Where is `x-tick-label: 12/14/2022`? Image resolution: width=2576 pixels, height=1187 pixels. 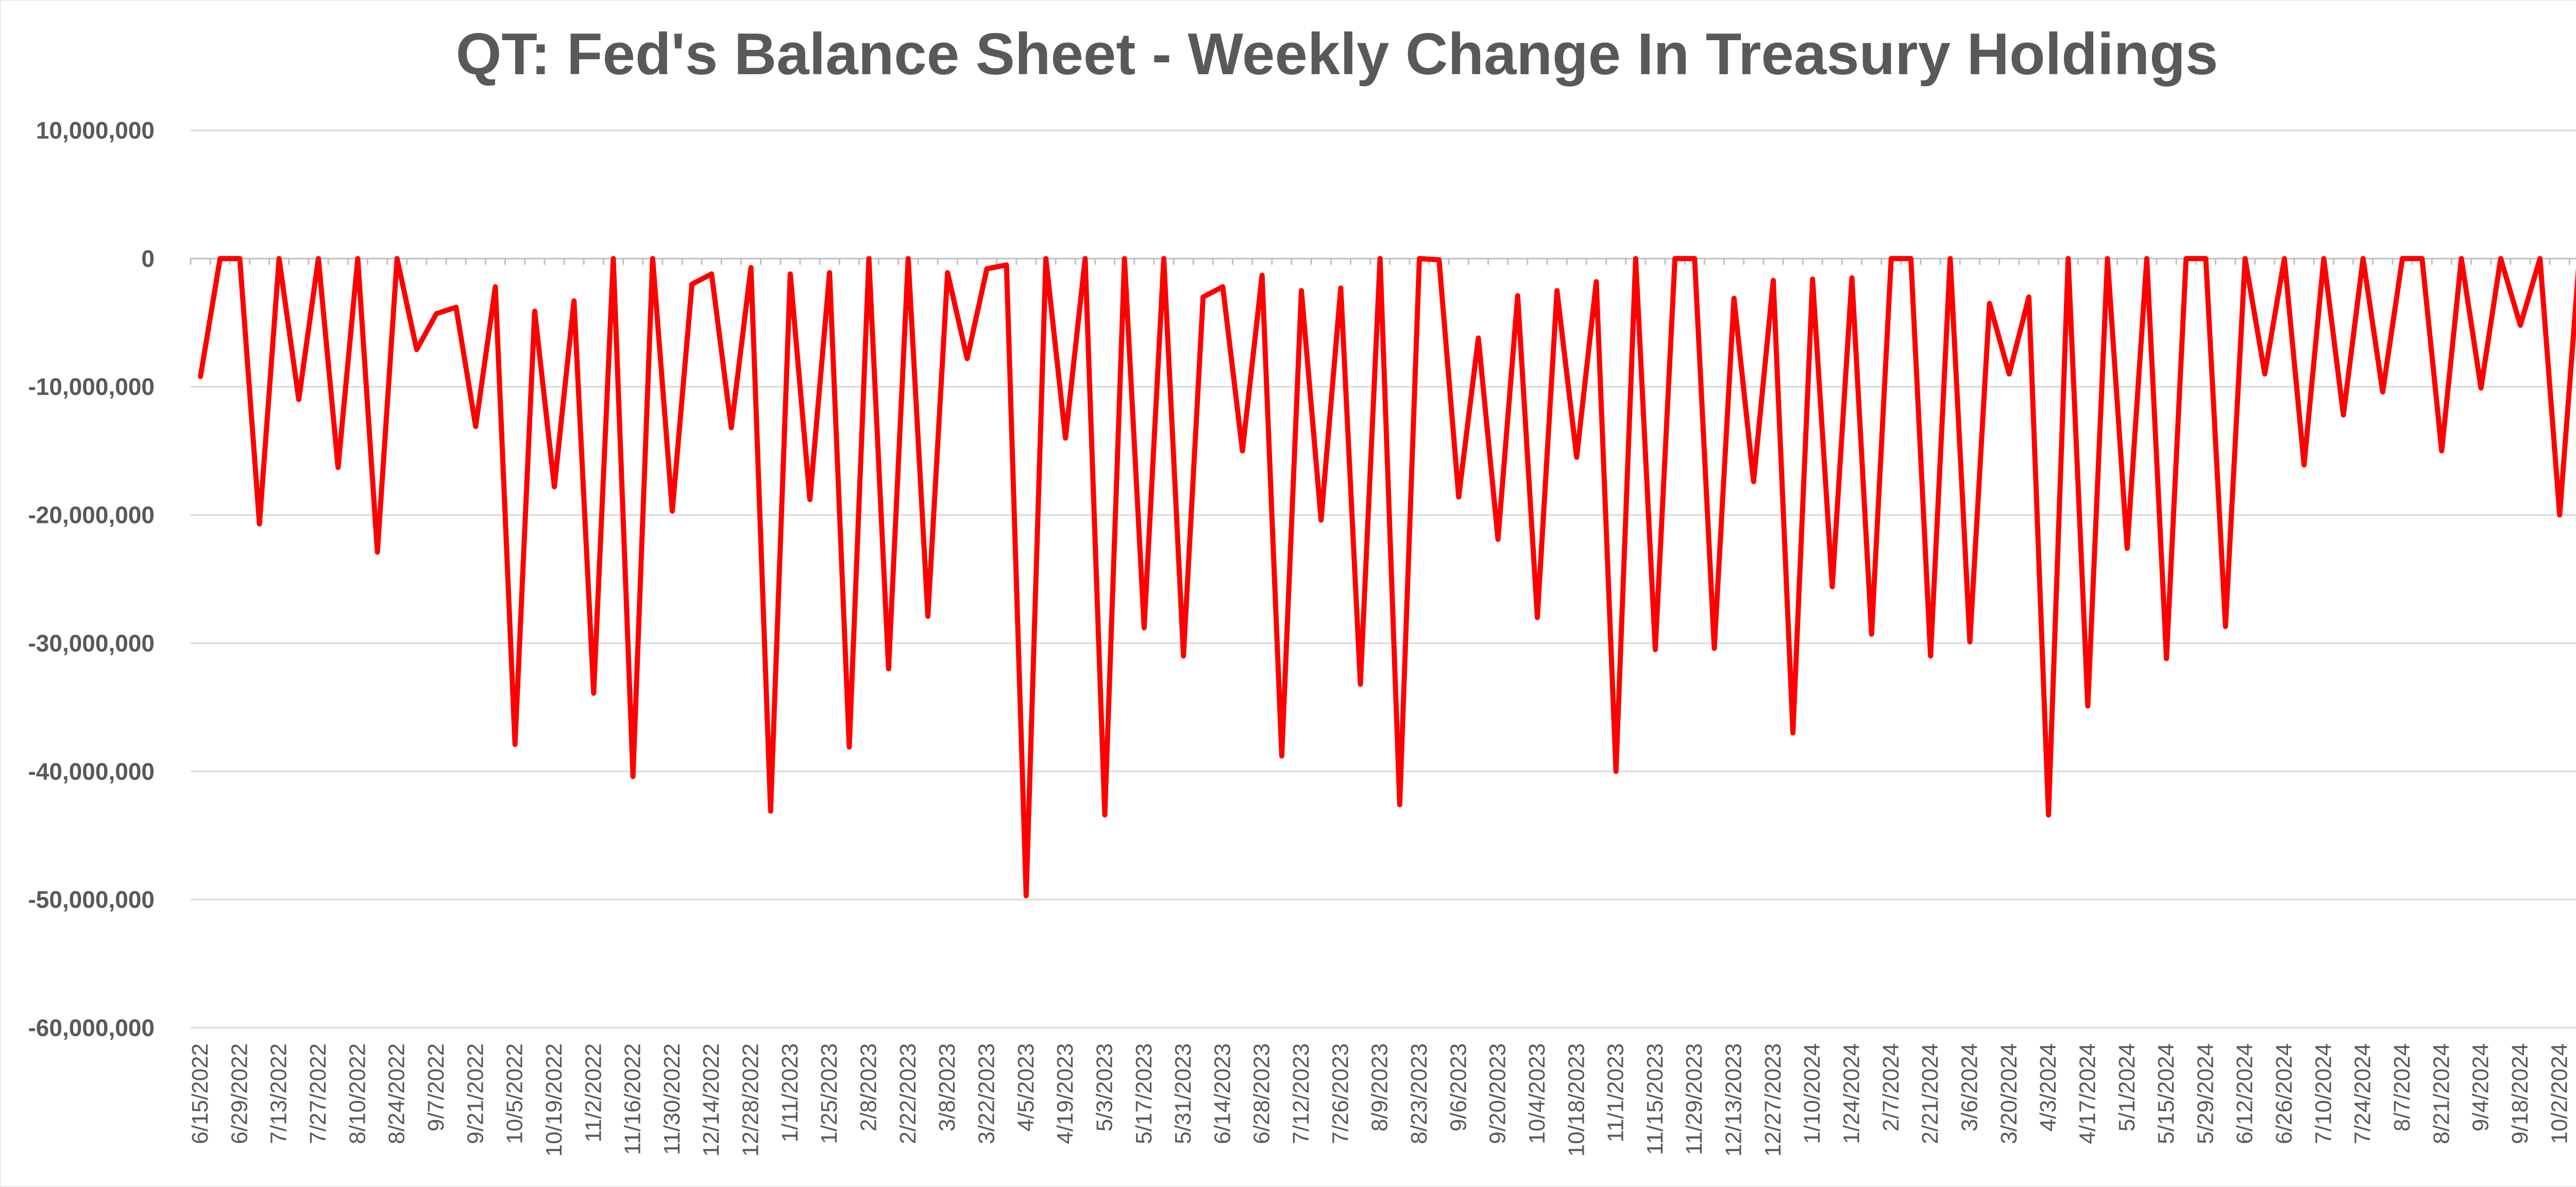
x-tick-label: 12/14/2022 is located at coordinates (711, 1100).